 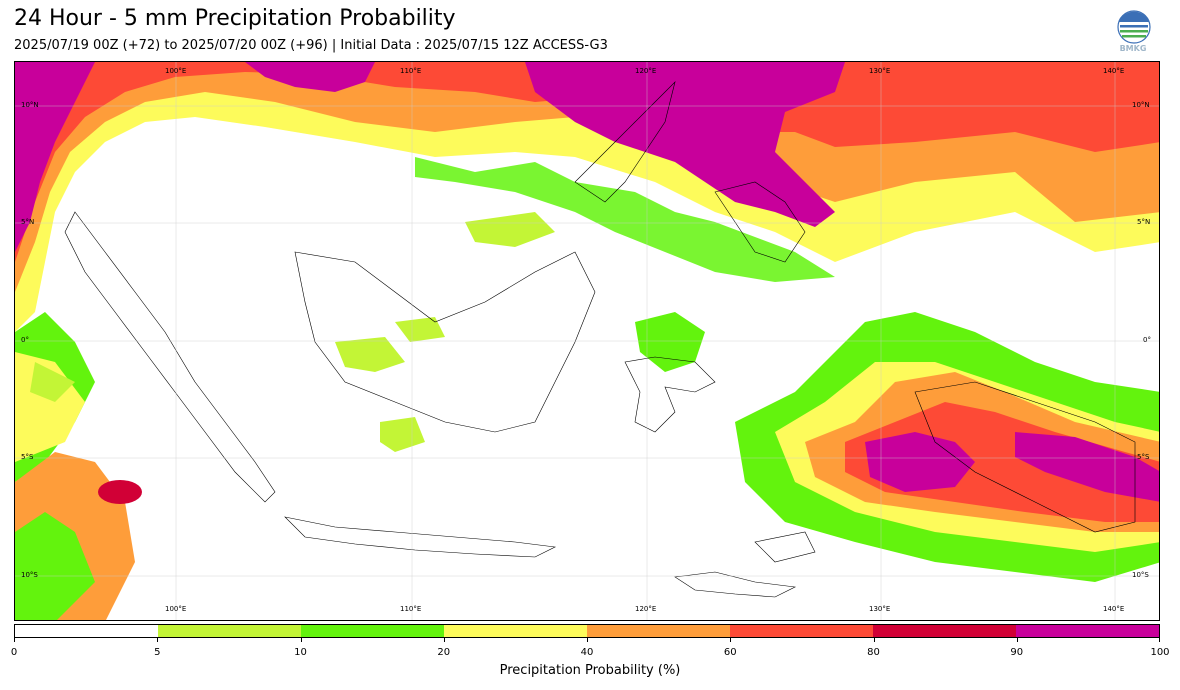 What do you see at coordinates (14, 652) in the screenshot?
I see `colorbar-tick-label: 0` at bounding box center [14, 652].